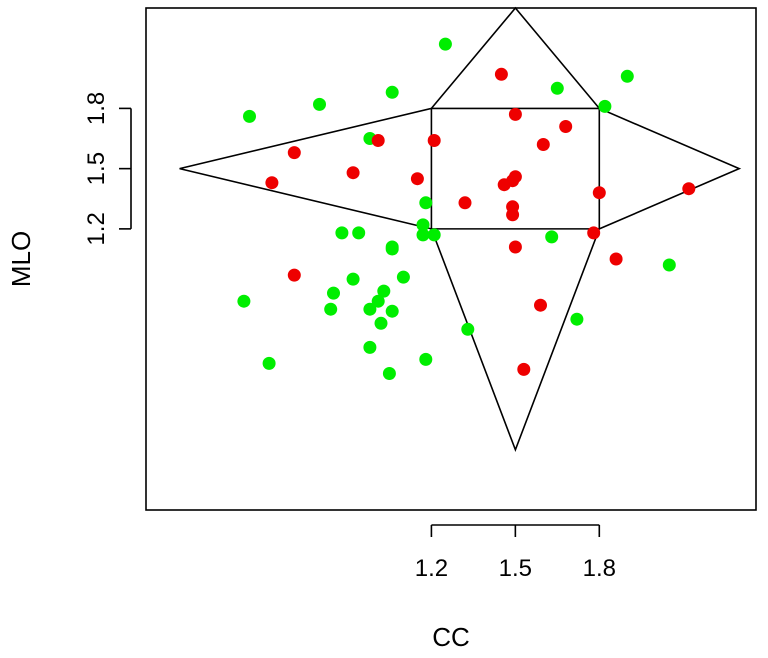 The width and height of the screenshot is (768, 658). What do you see at coordinates (21, 259) in the screenshot?
I see `y-axis-label: MLO` at bounding box center [21, 259].